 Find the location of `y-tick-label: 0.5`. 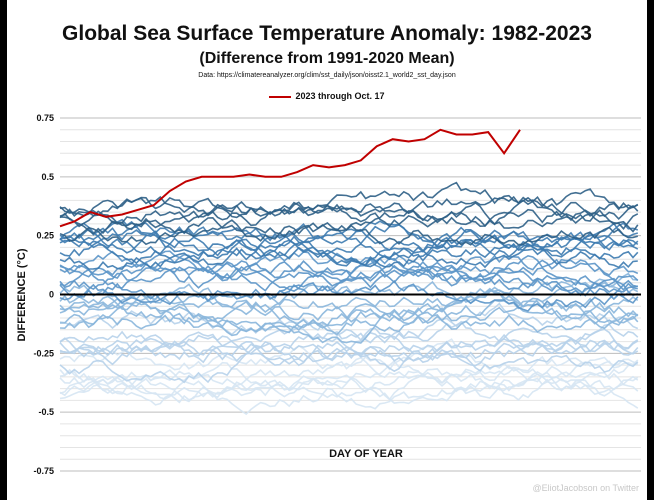

y-tick-label: 0.5 is located at coordinates (47, 177).